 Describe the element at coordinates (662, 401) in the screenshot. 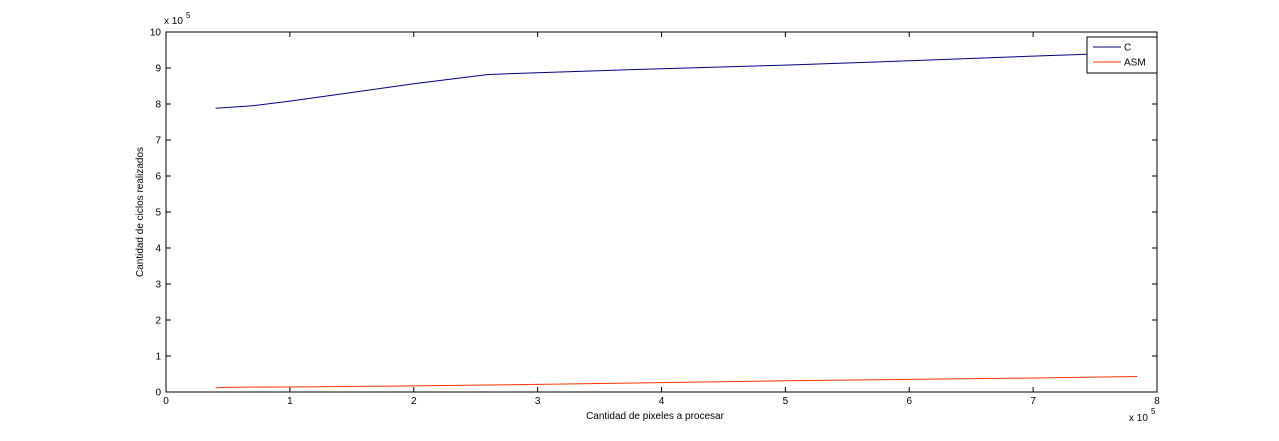

I see `x-tick-label: 4` at that location.